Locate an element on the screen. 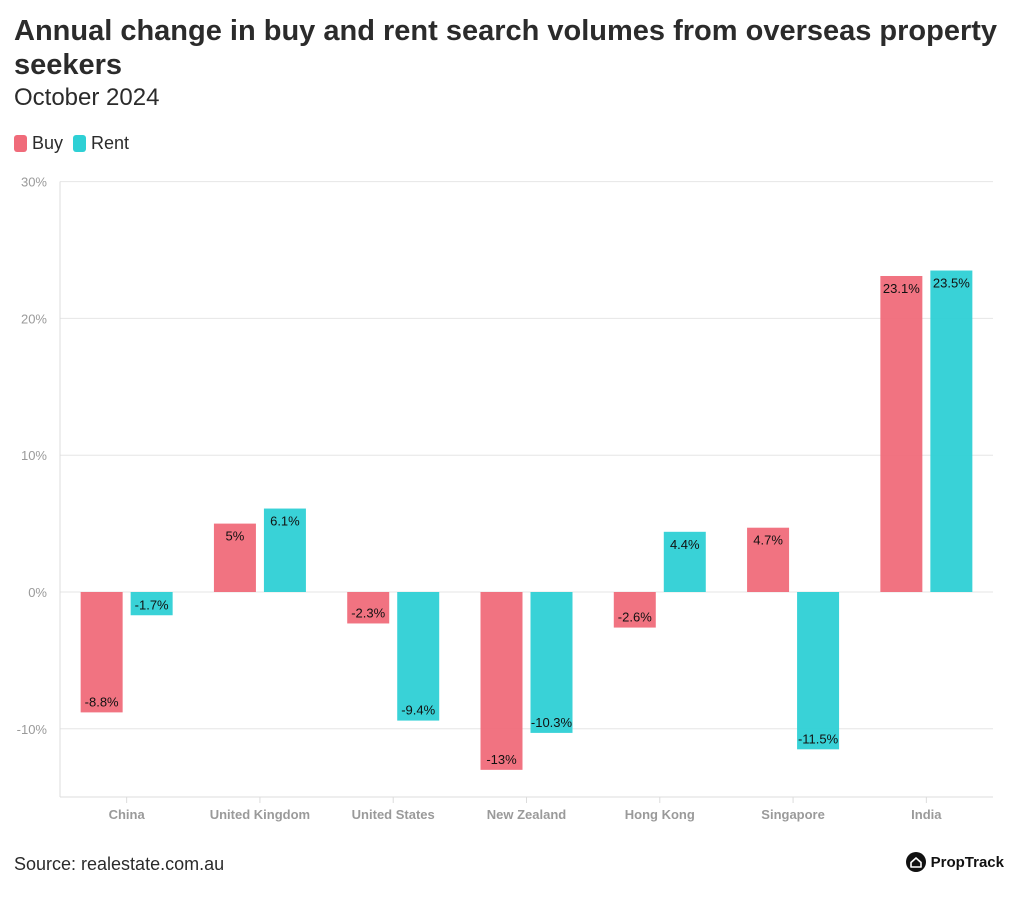 This screenshot has width=1024, height=898. legend-label-rent: Rent is located at coordinates (110, 143).